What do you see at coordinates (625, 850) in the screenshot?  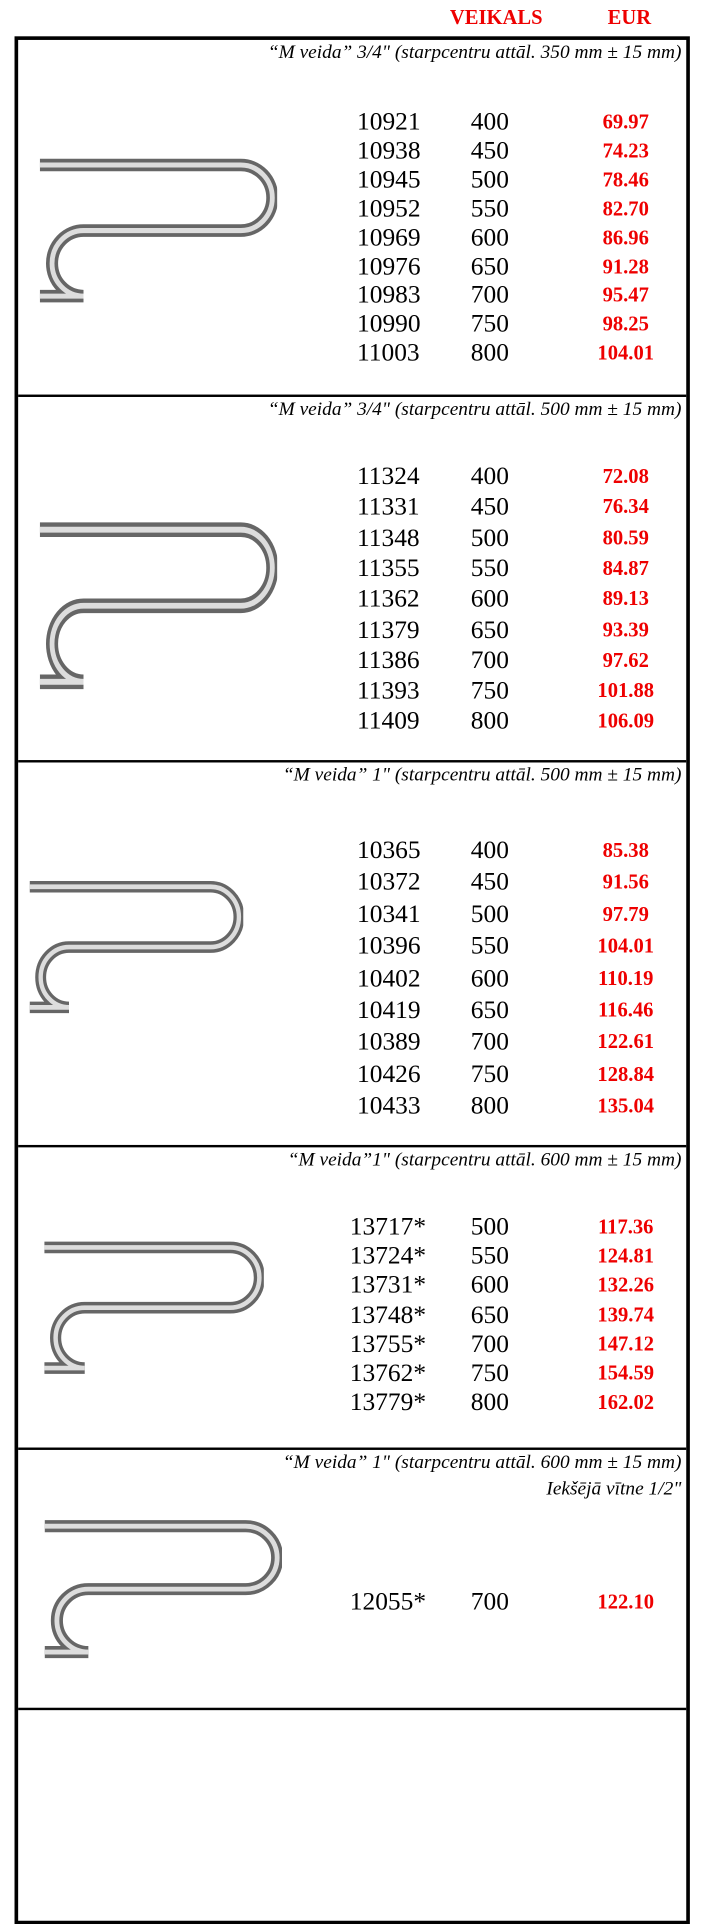 I see `price: 85.38` at bounding box center [625, 850].